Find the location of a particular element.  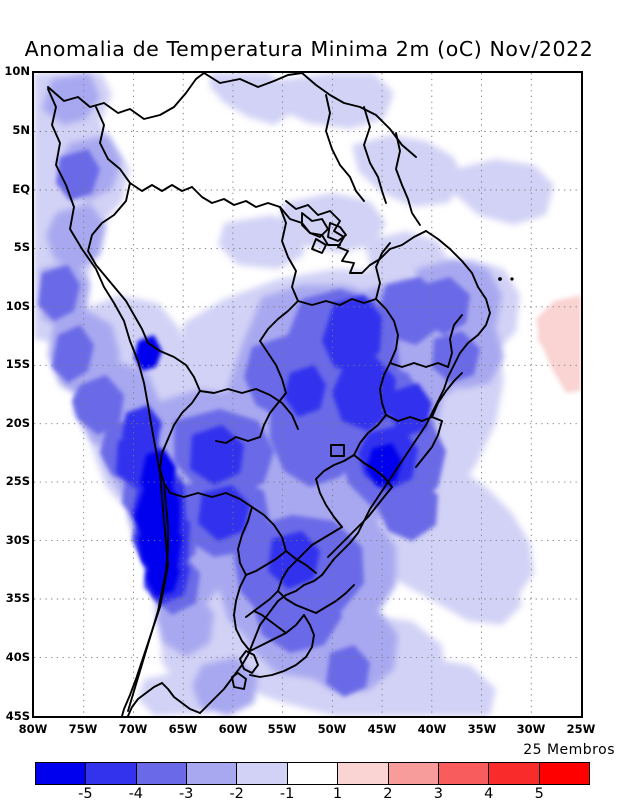

y-tick-10N: 10N is located at coordinates (17, 71).